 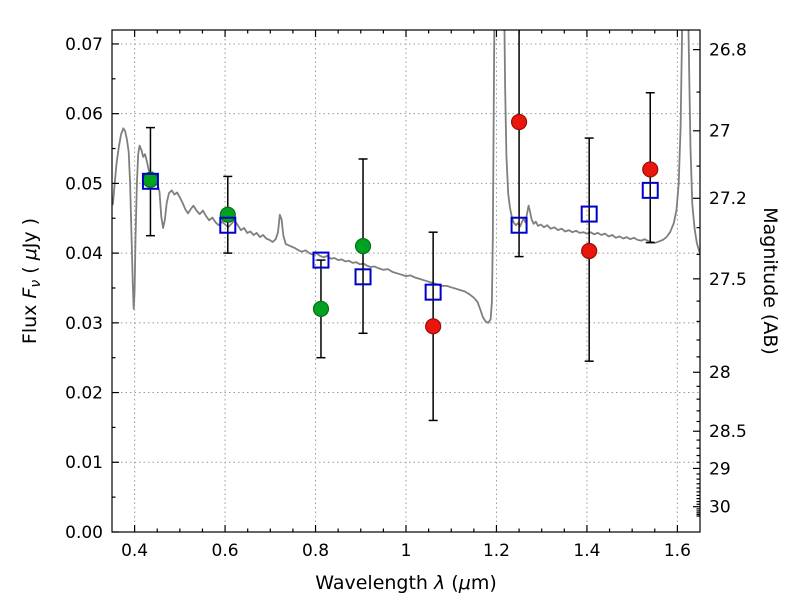 What do you see at coordinates (31, 281) in the screenshot?
I see `y-axis-title: Flux Fν ( μJy )` at bounding box center [31, 281].